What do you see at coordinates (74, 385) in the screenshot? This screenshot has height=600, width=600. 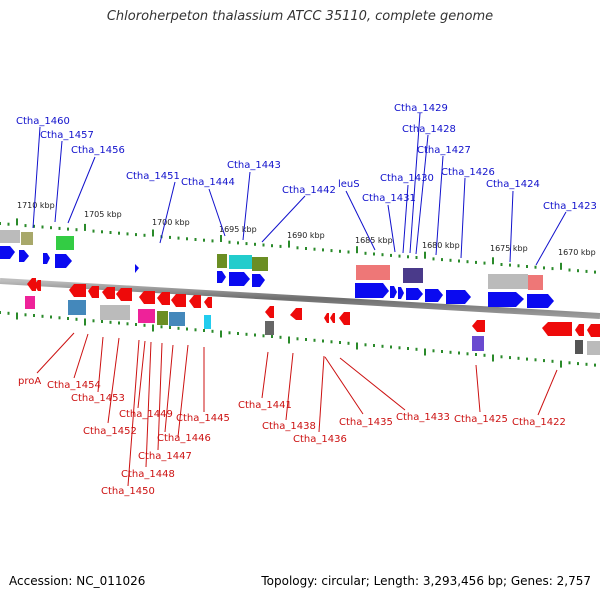 I see `gene-label: Ctha_1454` at bounding box center [74, 385].